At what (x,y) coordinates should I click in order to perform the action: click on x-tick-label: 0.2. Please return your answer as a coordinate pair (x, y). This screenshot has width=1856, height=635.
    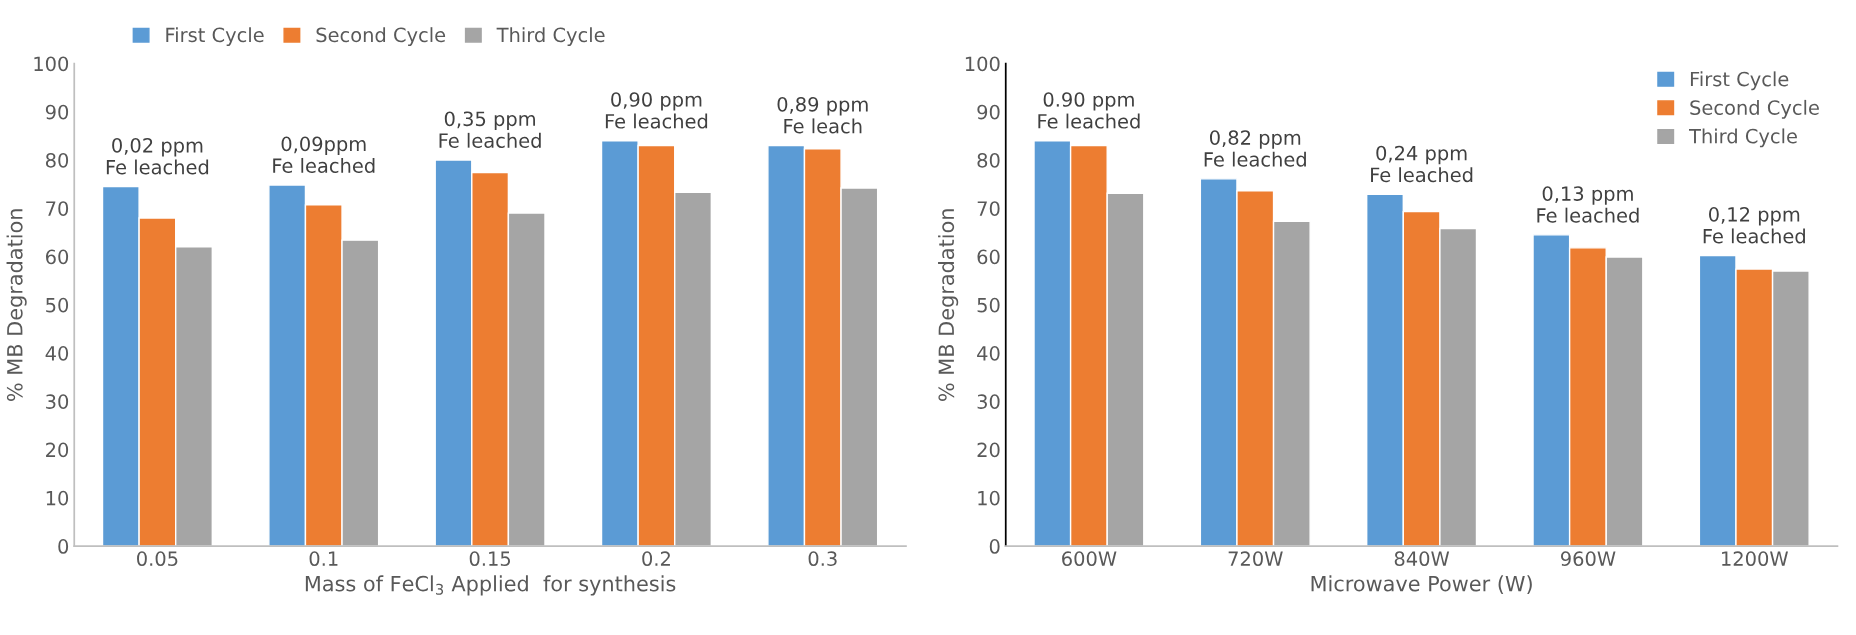
    Looking at the image, I should click on (656, 559).